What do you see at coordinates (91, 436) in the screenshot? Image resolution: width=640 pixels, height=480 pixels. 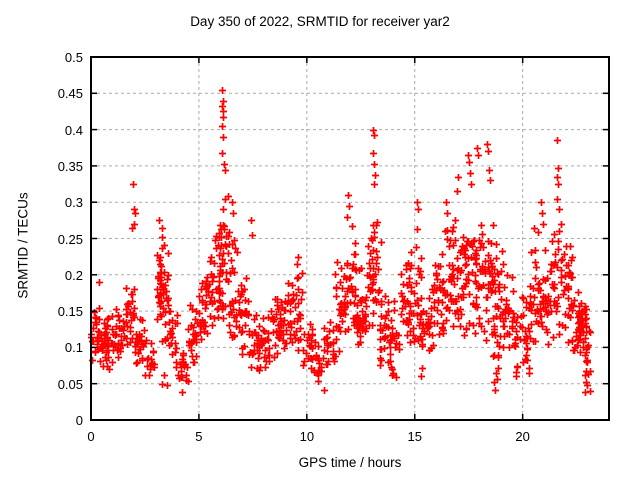 I see `x-tick-label: 0` at bounding box center [91, 436].